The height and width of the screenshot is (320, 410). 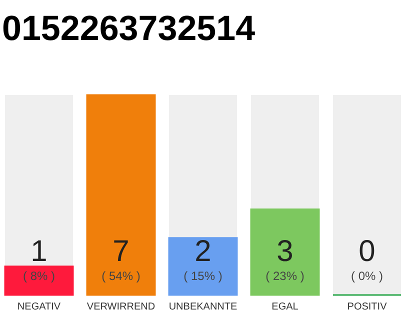 I want to click on chart-title: 0152263732514, so click(x=129, y=28).